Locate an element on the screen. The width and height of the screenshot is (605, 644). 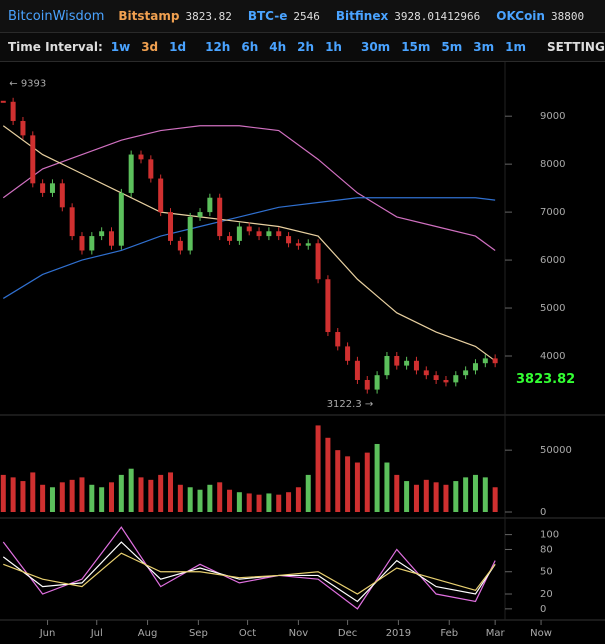
interval-button: 2h is located at coordinates (306, 47).